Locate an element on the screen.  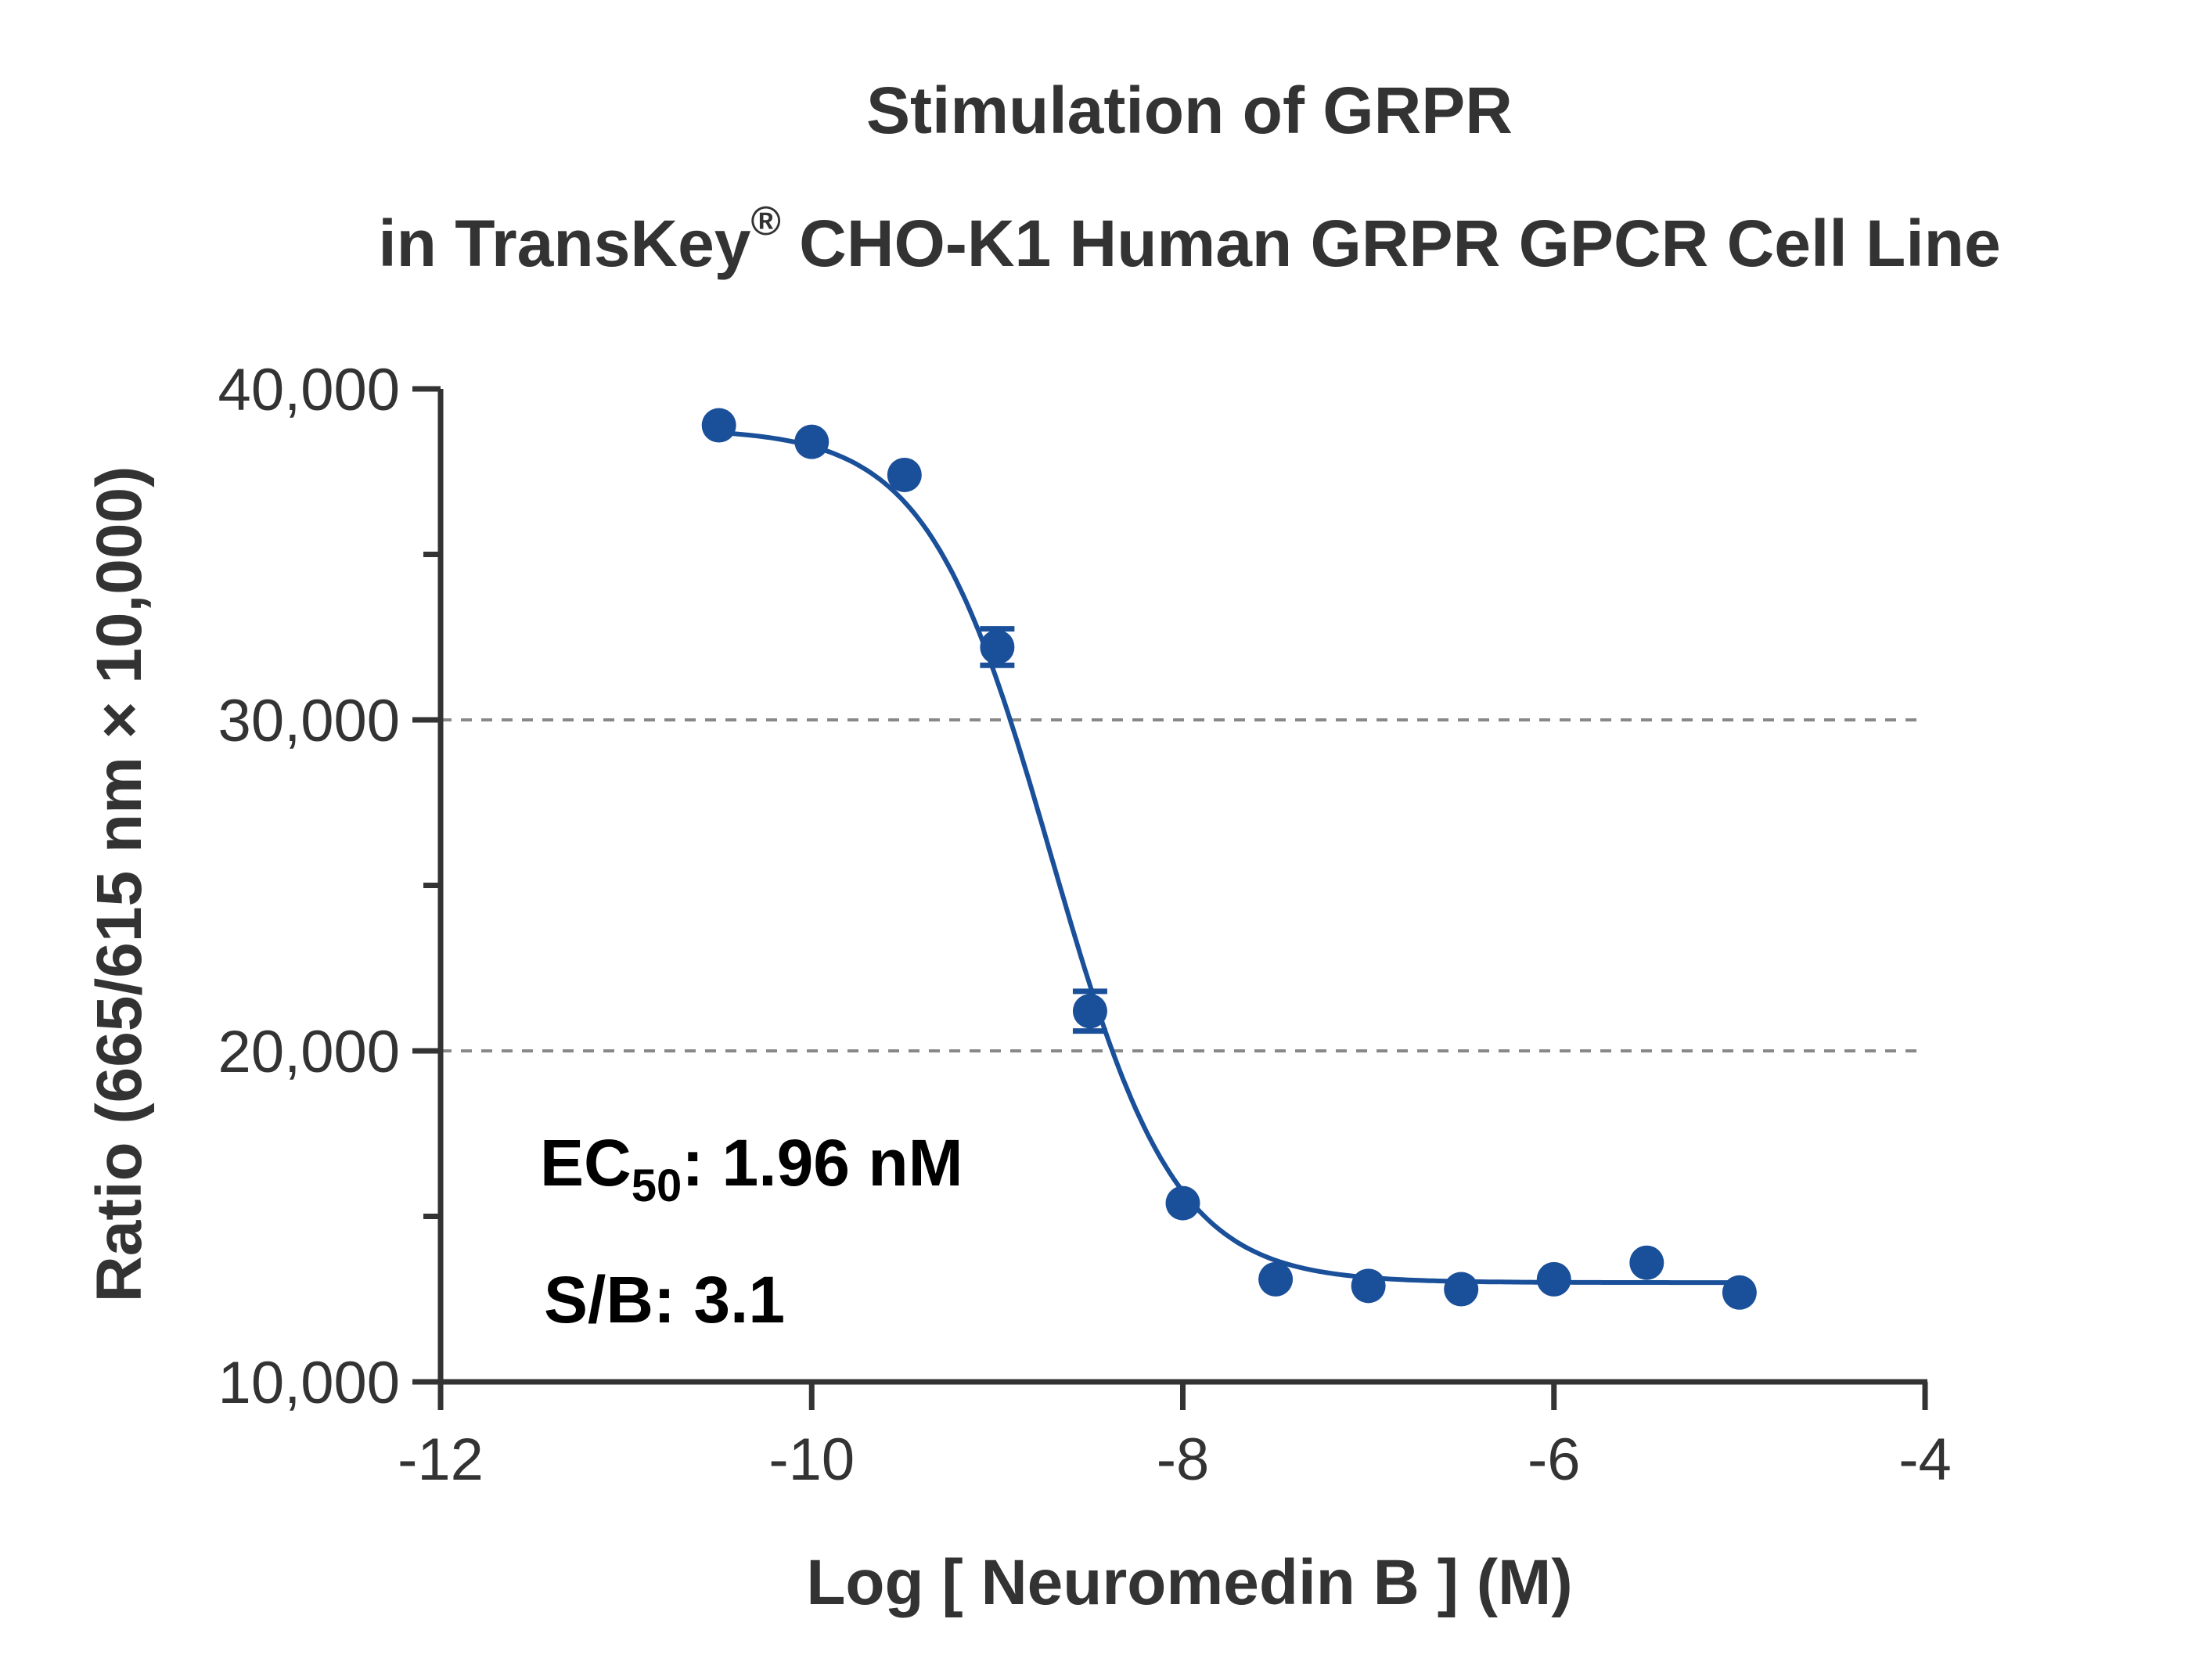
y-tick-label: 20,000 is located at coordinates (309, 1052).